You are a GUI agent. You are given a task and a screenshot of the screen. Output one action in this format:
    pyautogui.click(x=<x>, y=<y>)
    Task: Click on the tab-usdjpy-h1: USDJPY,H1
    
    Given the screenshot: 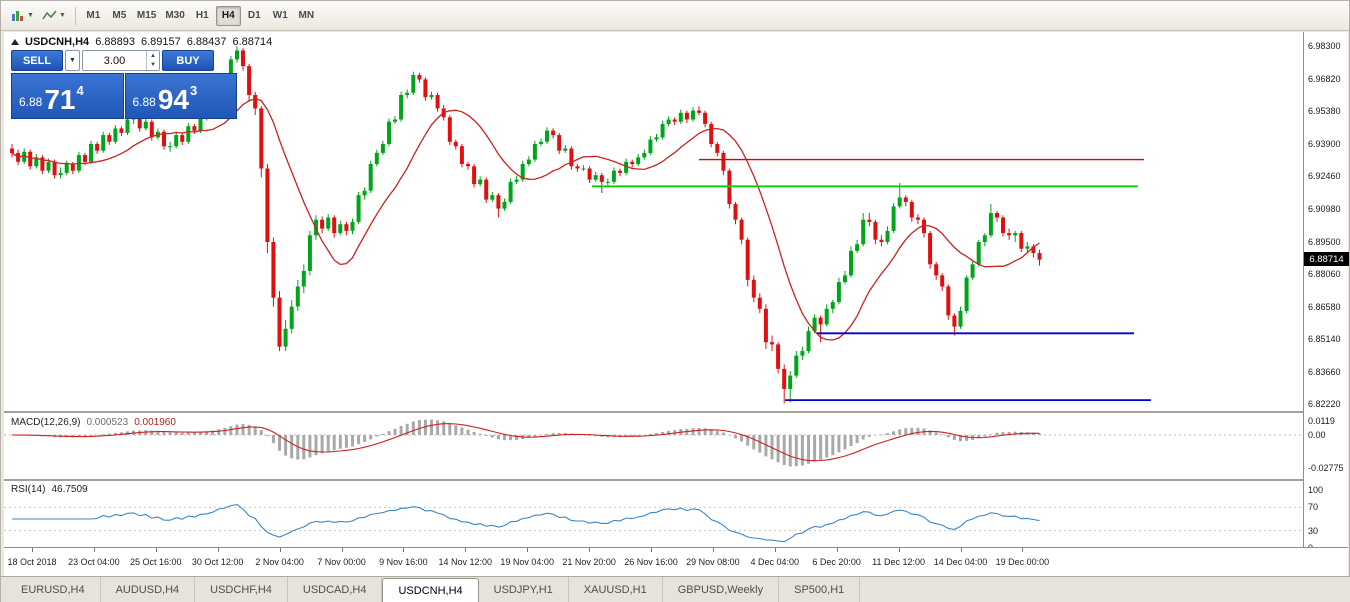 What is the action you would take?
    pyautogui.click(x=524, y=589)
    